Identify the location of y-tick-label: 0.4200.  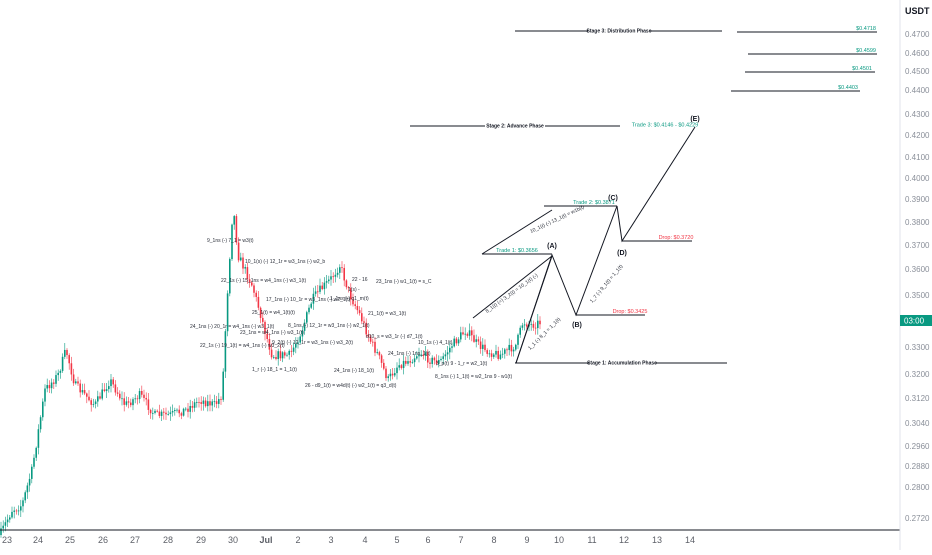
(917, 135).